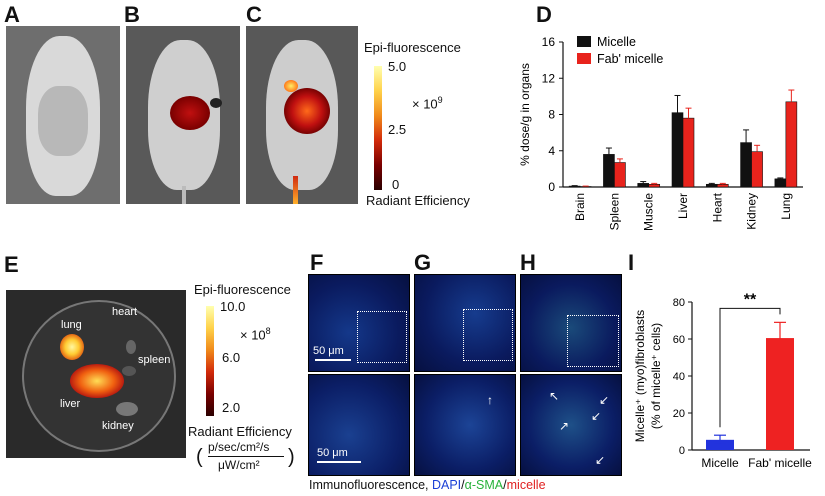 The image size is (825, 496). Describe the element at coordinates (412, 47) in the screenshot. I see `colorbar-c-title: Epi-fluorescence` at that location.